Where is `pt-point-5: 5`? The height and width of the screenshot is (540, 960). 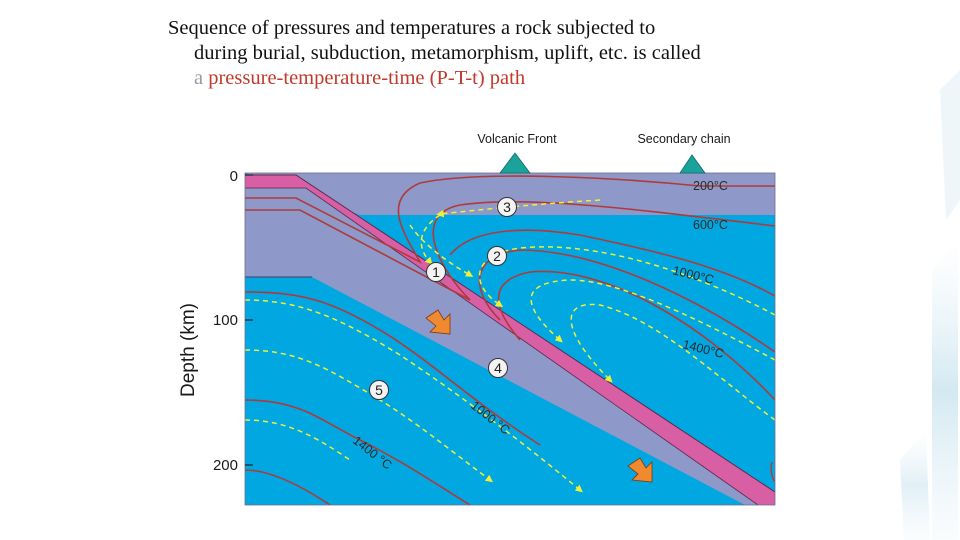 pt-point-5: 5 is located at coordinates (379, 390).